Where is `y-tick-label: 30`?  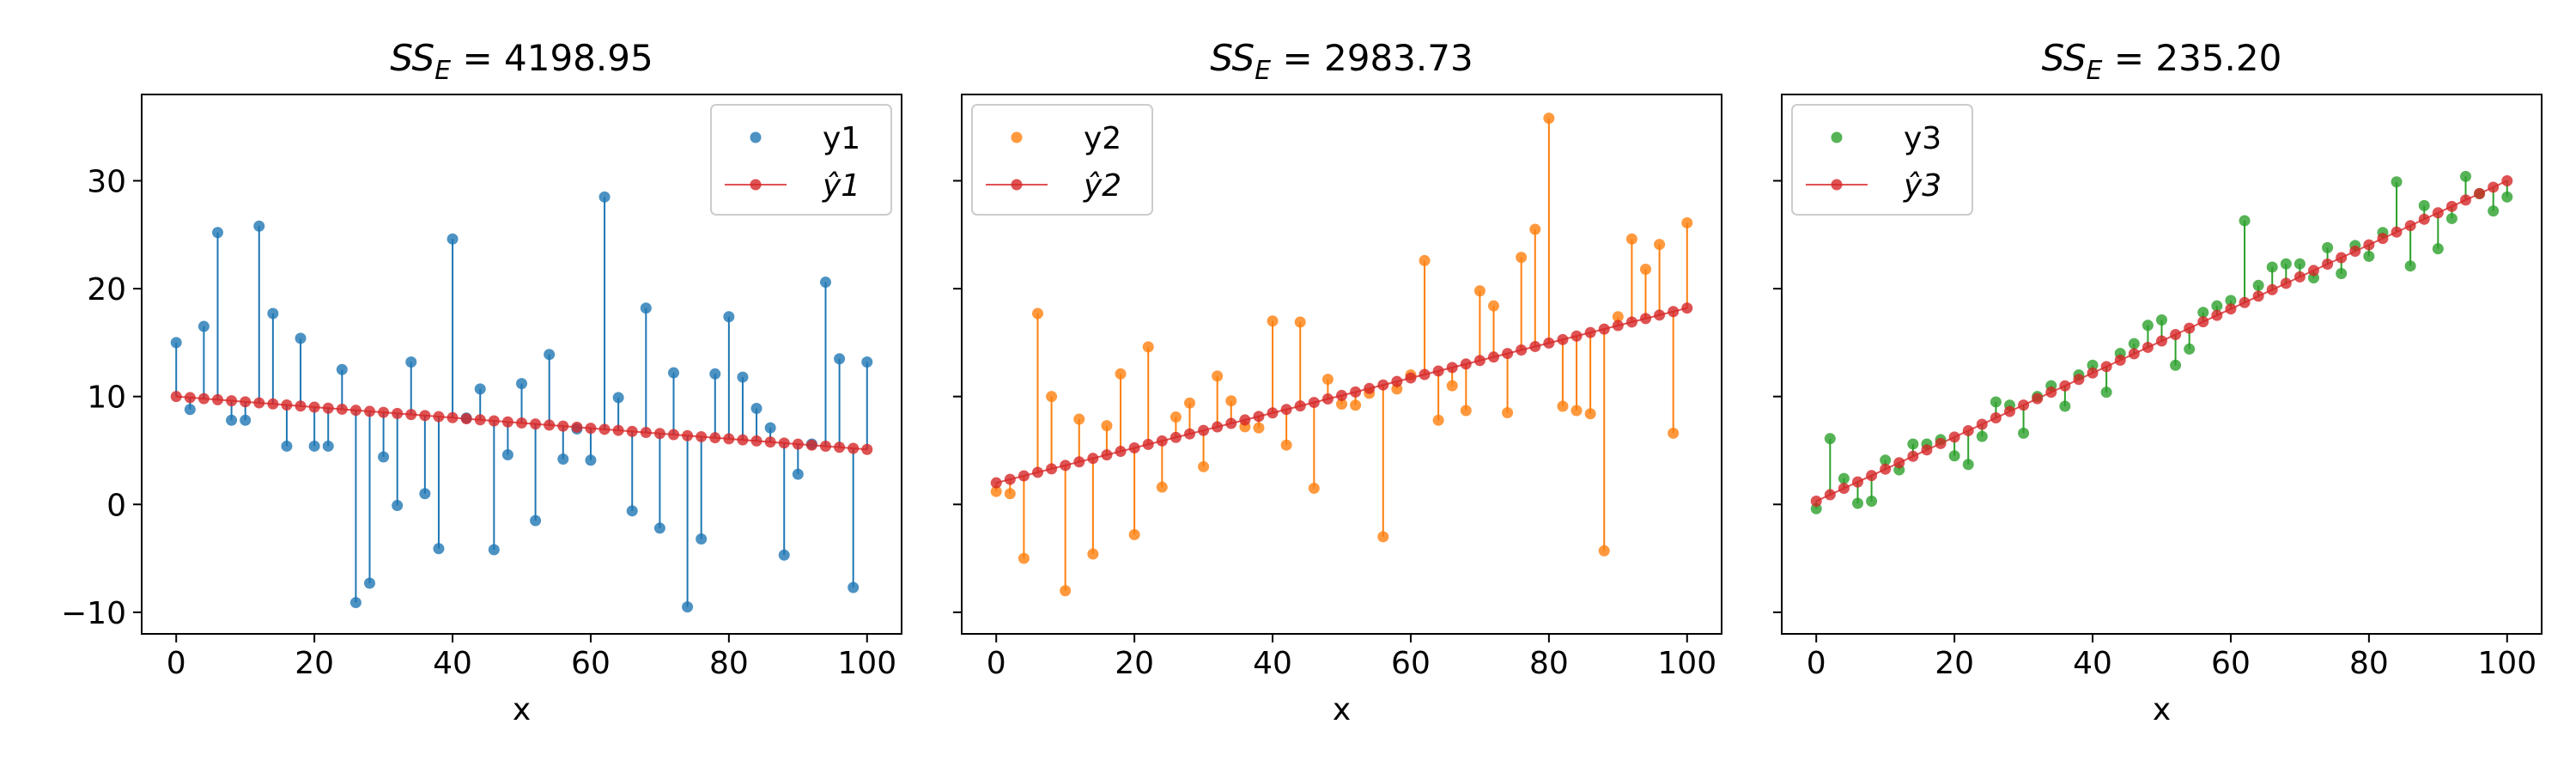 y-tick-label: 30 is located at coordinates (106, 181).